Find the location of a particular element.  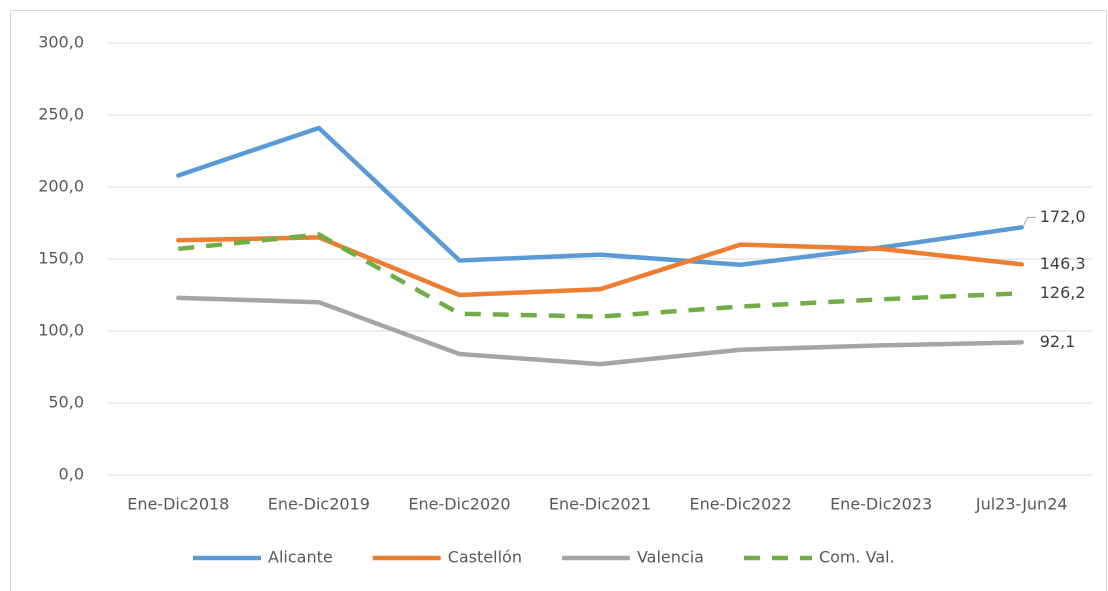

x-tick-label: Ene-Dic2019 is located at coordinates (319, 504).